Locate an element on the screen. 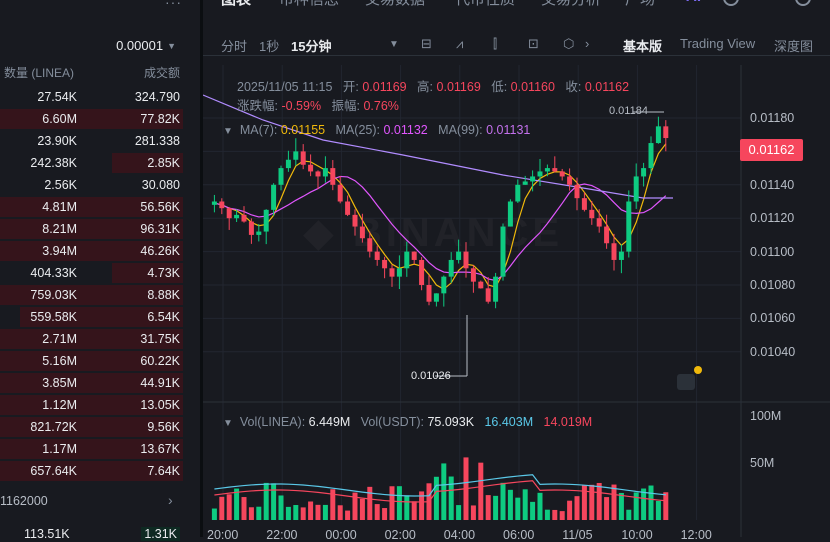  tab-chart: 图表 is located at coordinates (236, 4).